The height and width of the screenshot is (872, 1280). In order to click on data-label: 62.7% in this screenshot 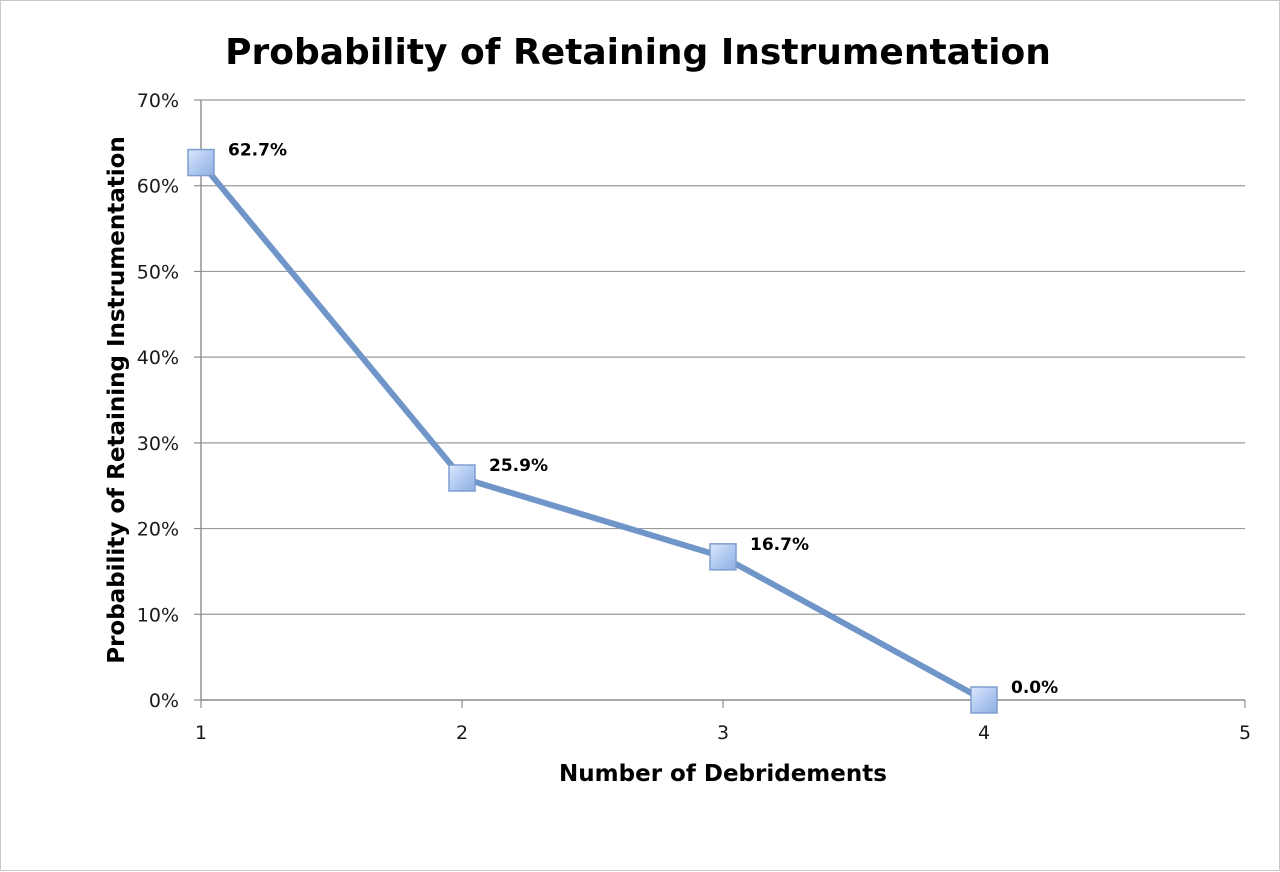, I will do `click(257, 151)`.